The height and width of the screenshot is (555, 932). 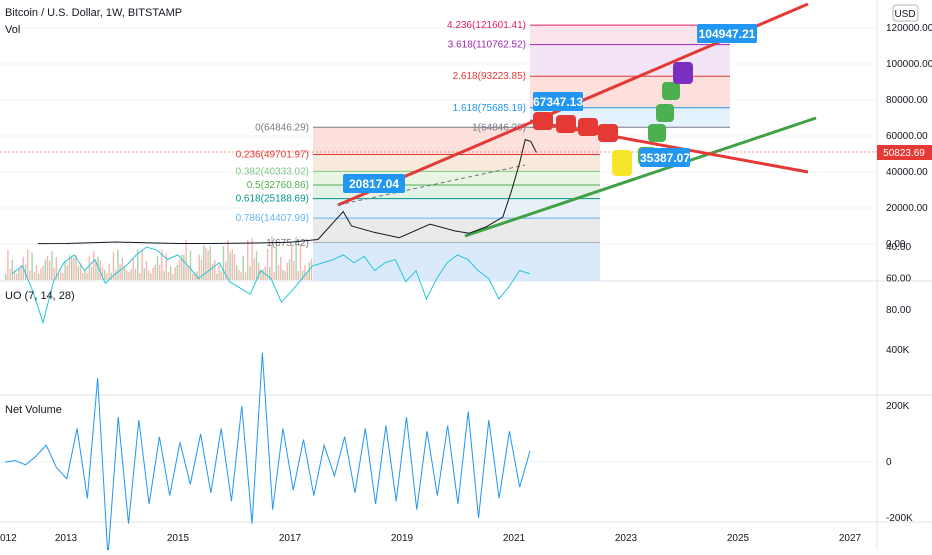 What do you see at coordinates (909, 28) in the screenshot?
I see `price-tick: 120000.00` at bounding box center [909, 28].